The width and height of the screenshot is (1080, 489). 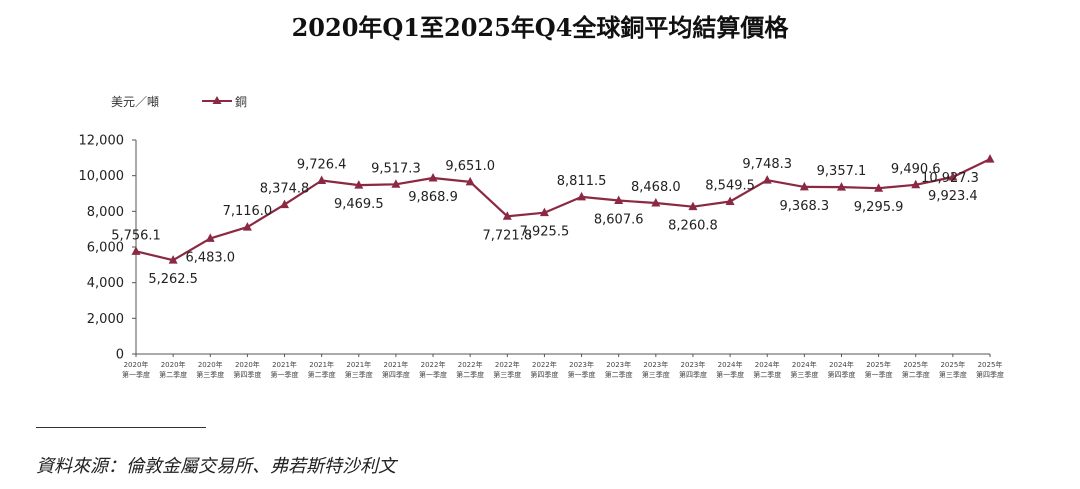 I want to click on y-tick-label: 10,000, so click(x=102, y=176).